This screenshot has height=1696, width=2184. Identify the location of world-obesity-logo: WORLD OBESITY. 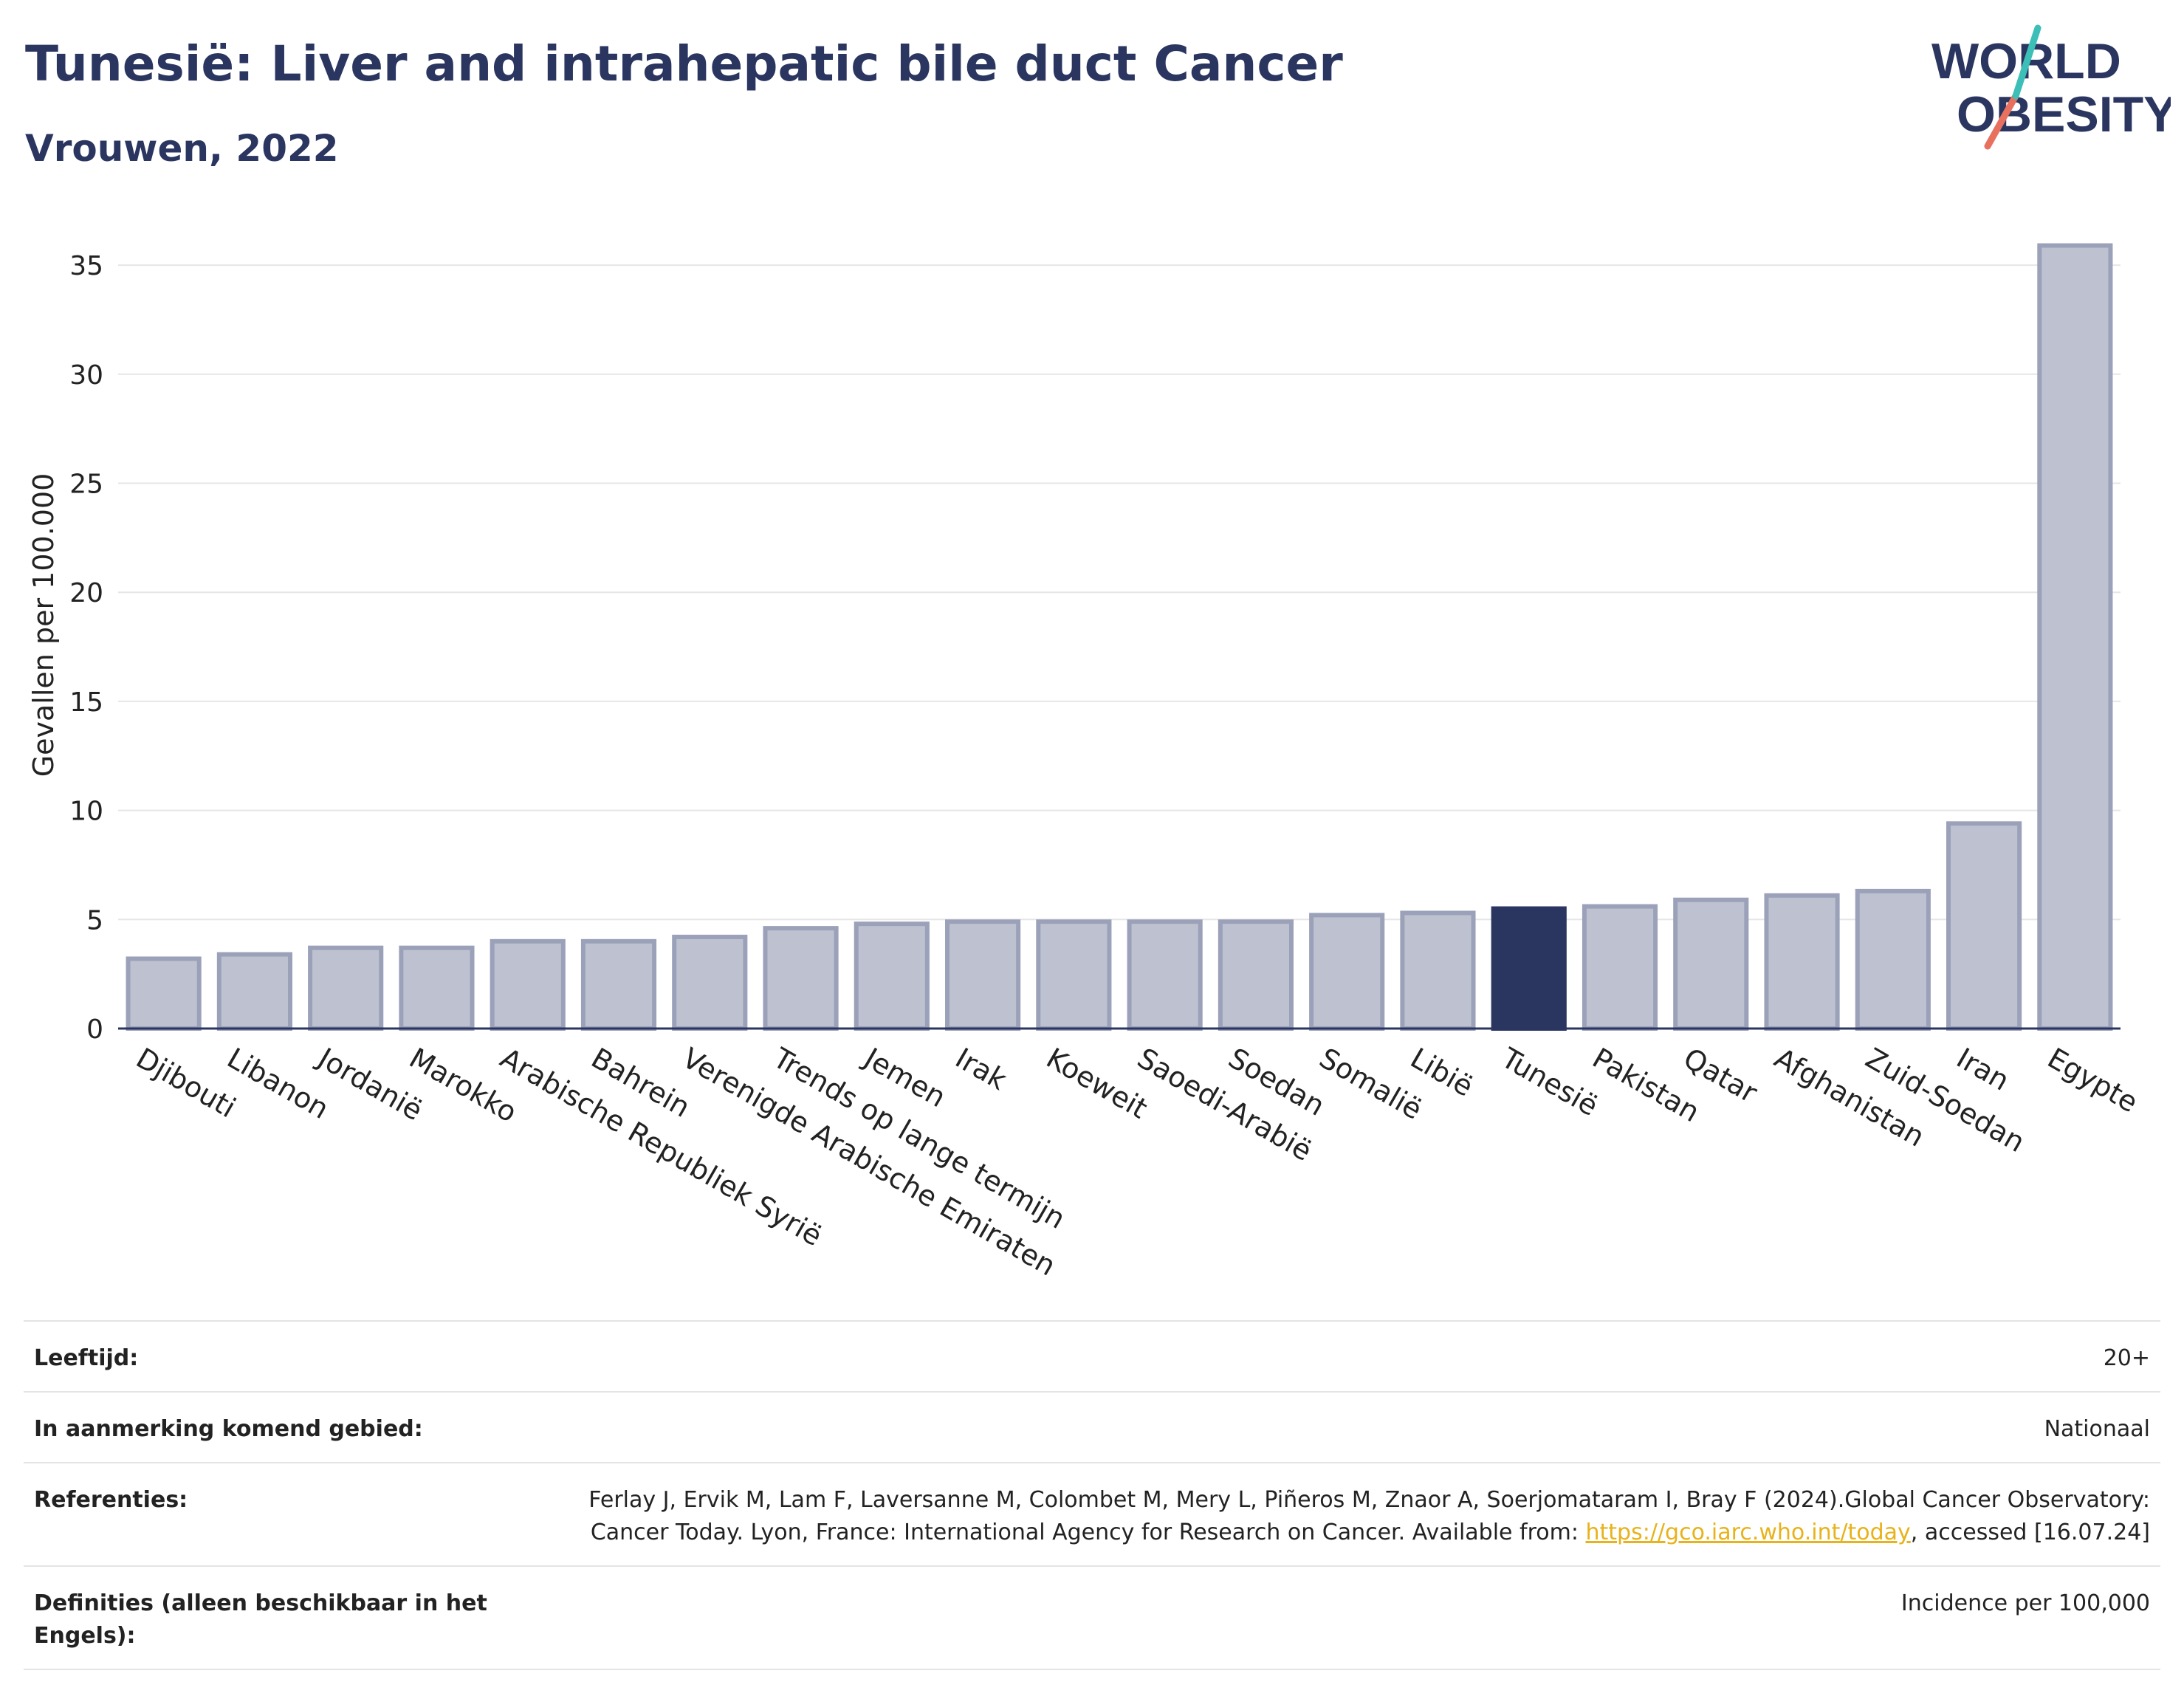
(2051, 87).